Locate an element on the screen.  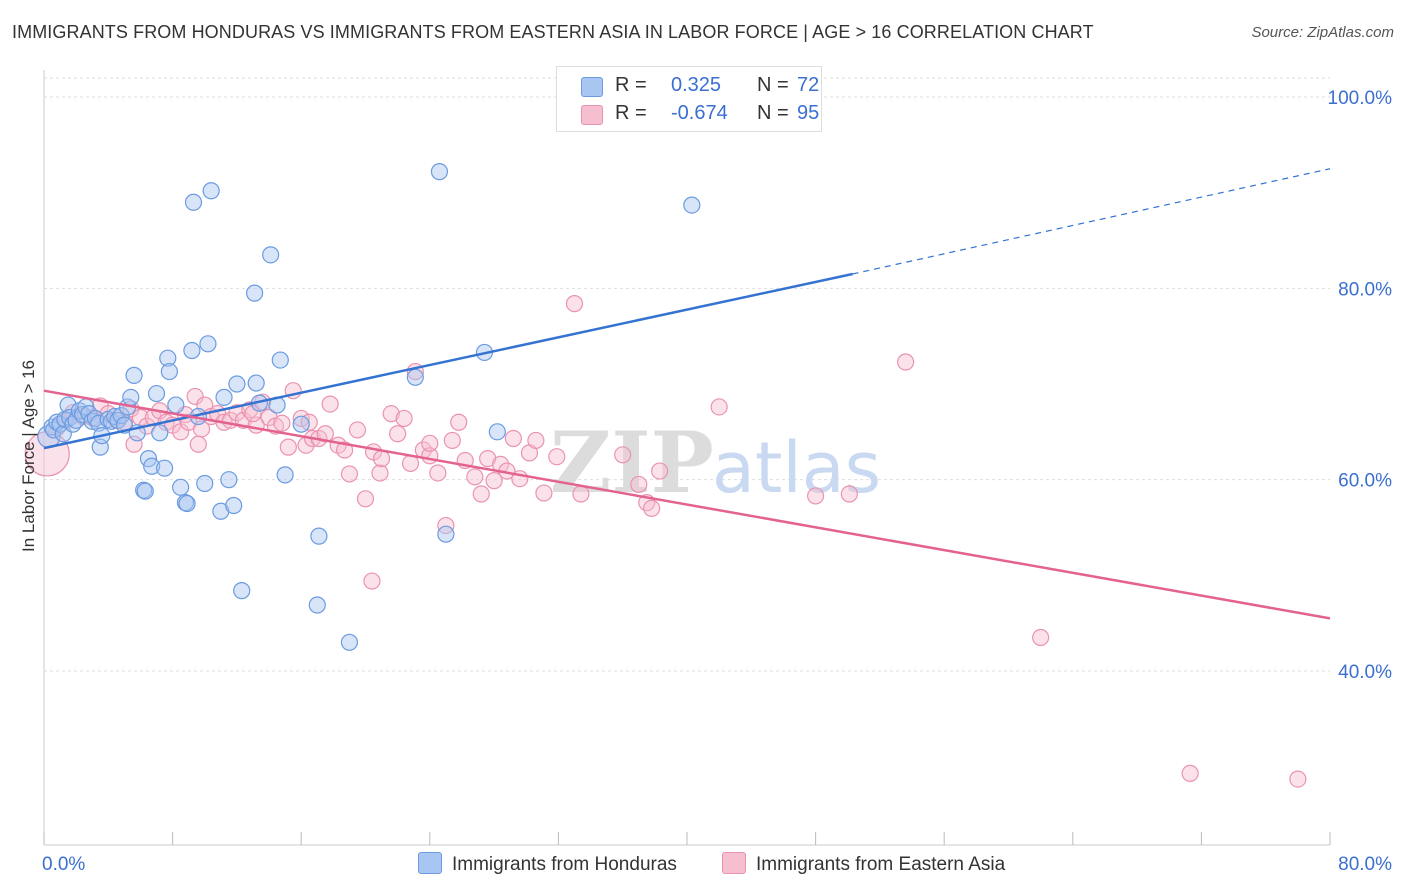
series-label-eastern-asia: Immigrants from Eastern Asia is located at coordinates (881, 864).